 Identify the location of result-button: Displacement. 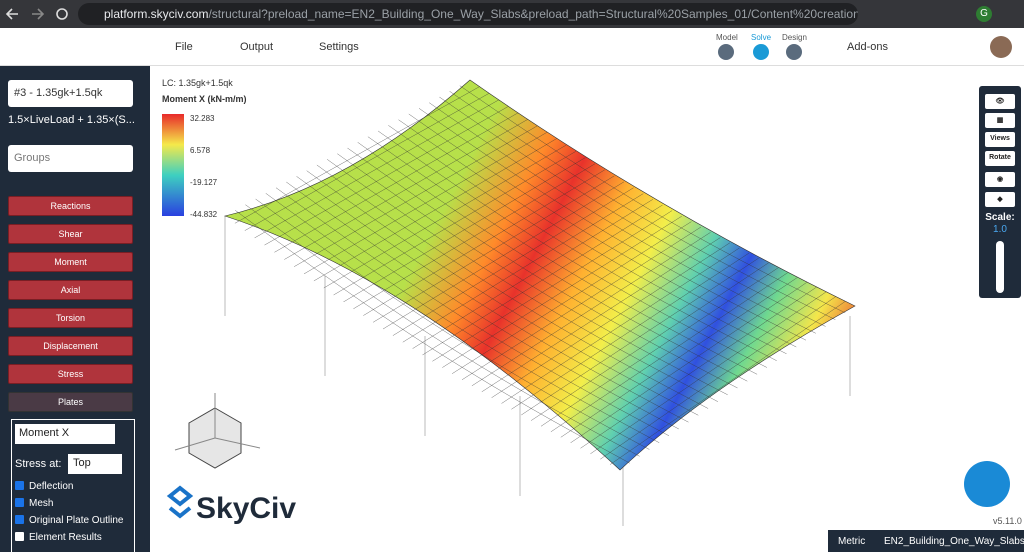
(70, 346).